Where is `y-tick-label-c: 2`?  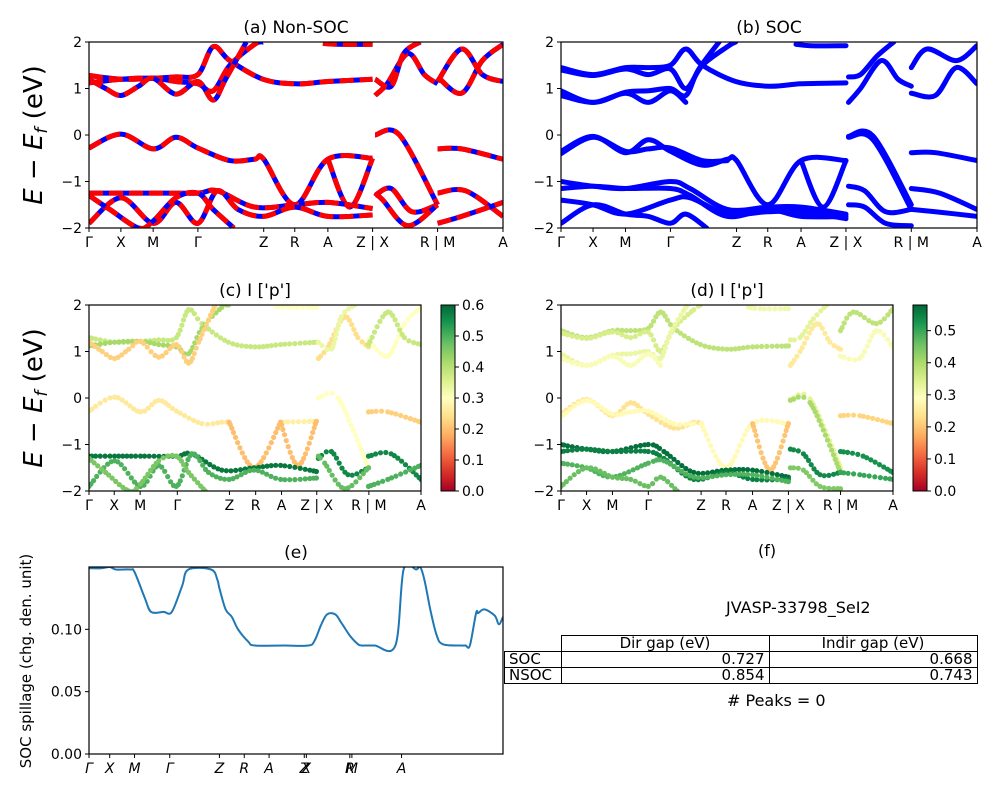
y-tick-label-c: 2 is located at coordinates (77, 306).